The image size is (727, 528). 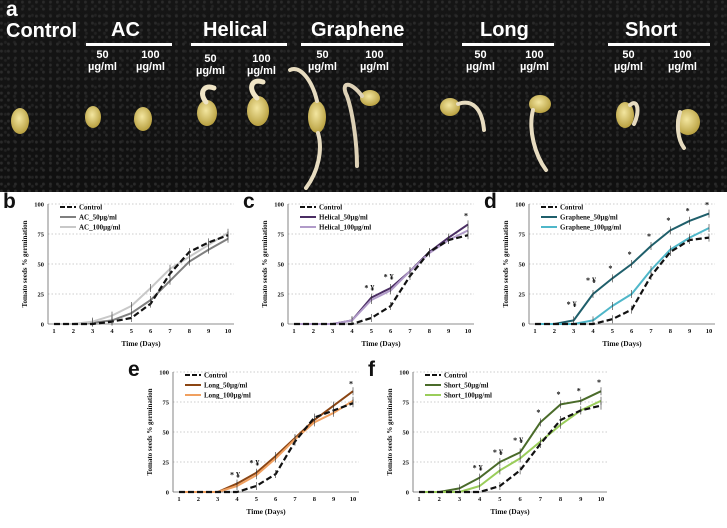 I want to click on dose-graphene-50: 50 µg/ml, so click(x=322, y=61).